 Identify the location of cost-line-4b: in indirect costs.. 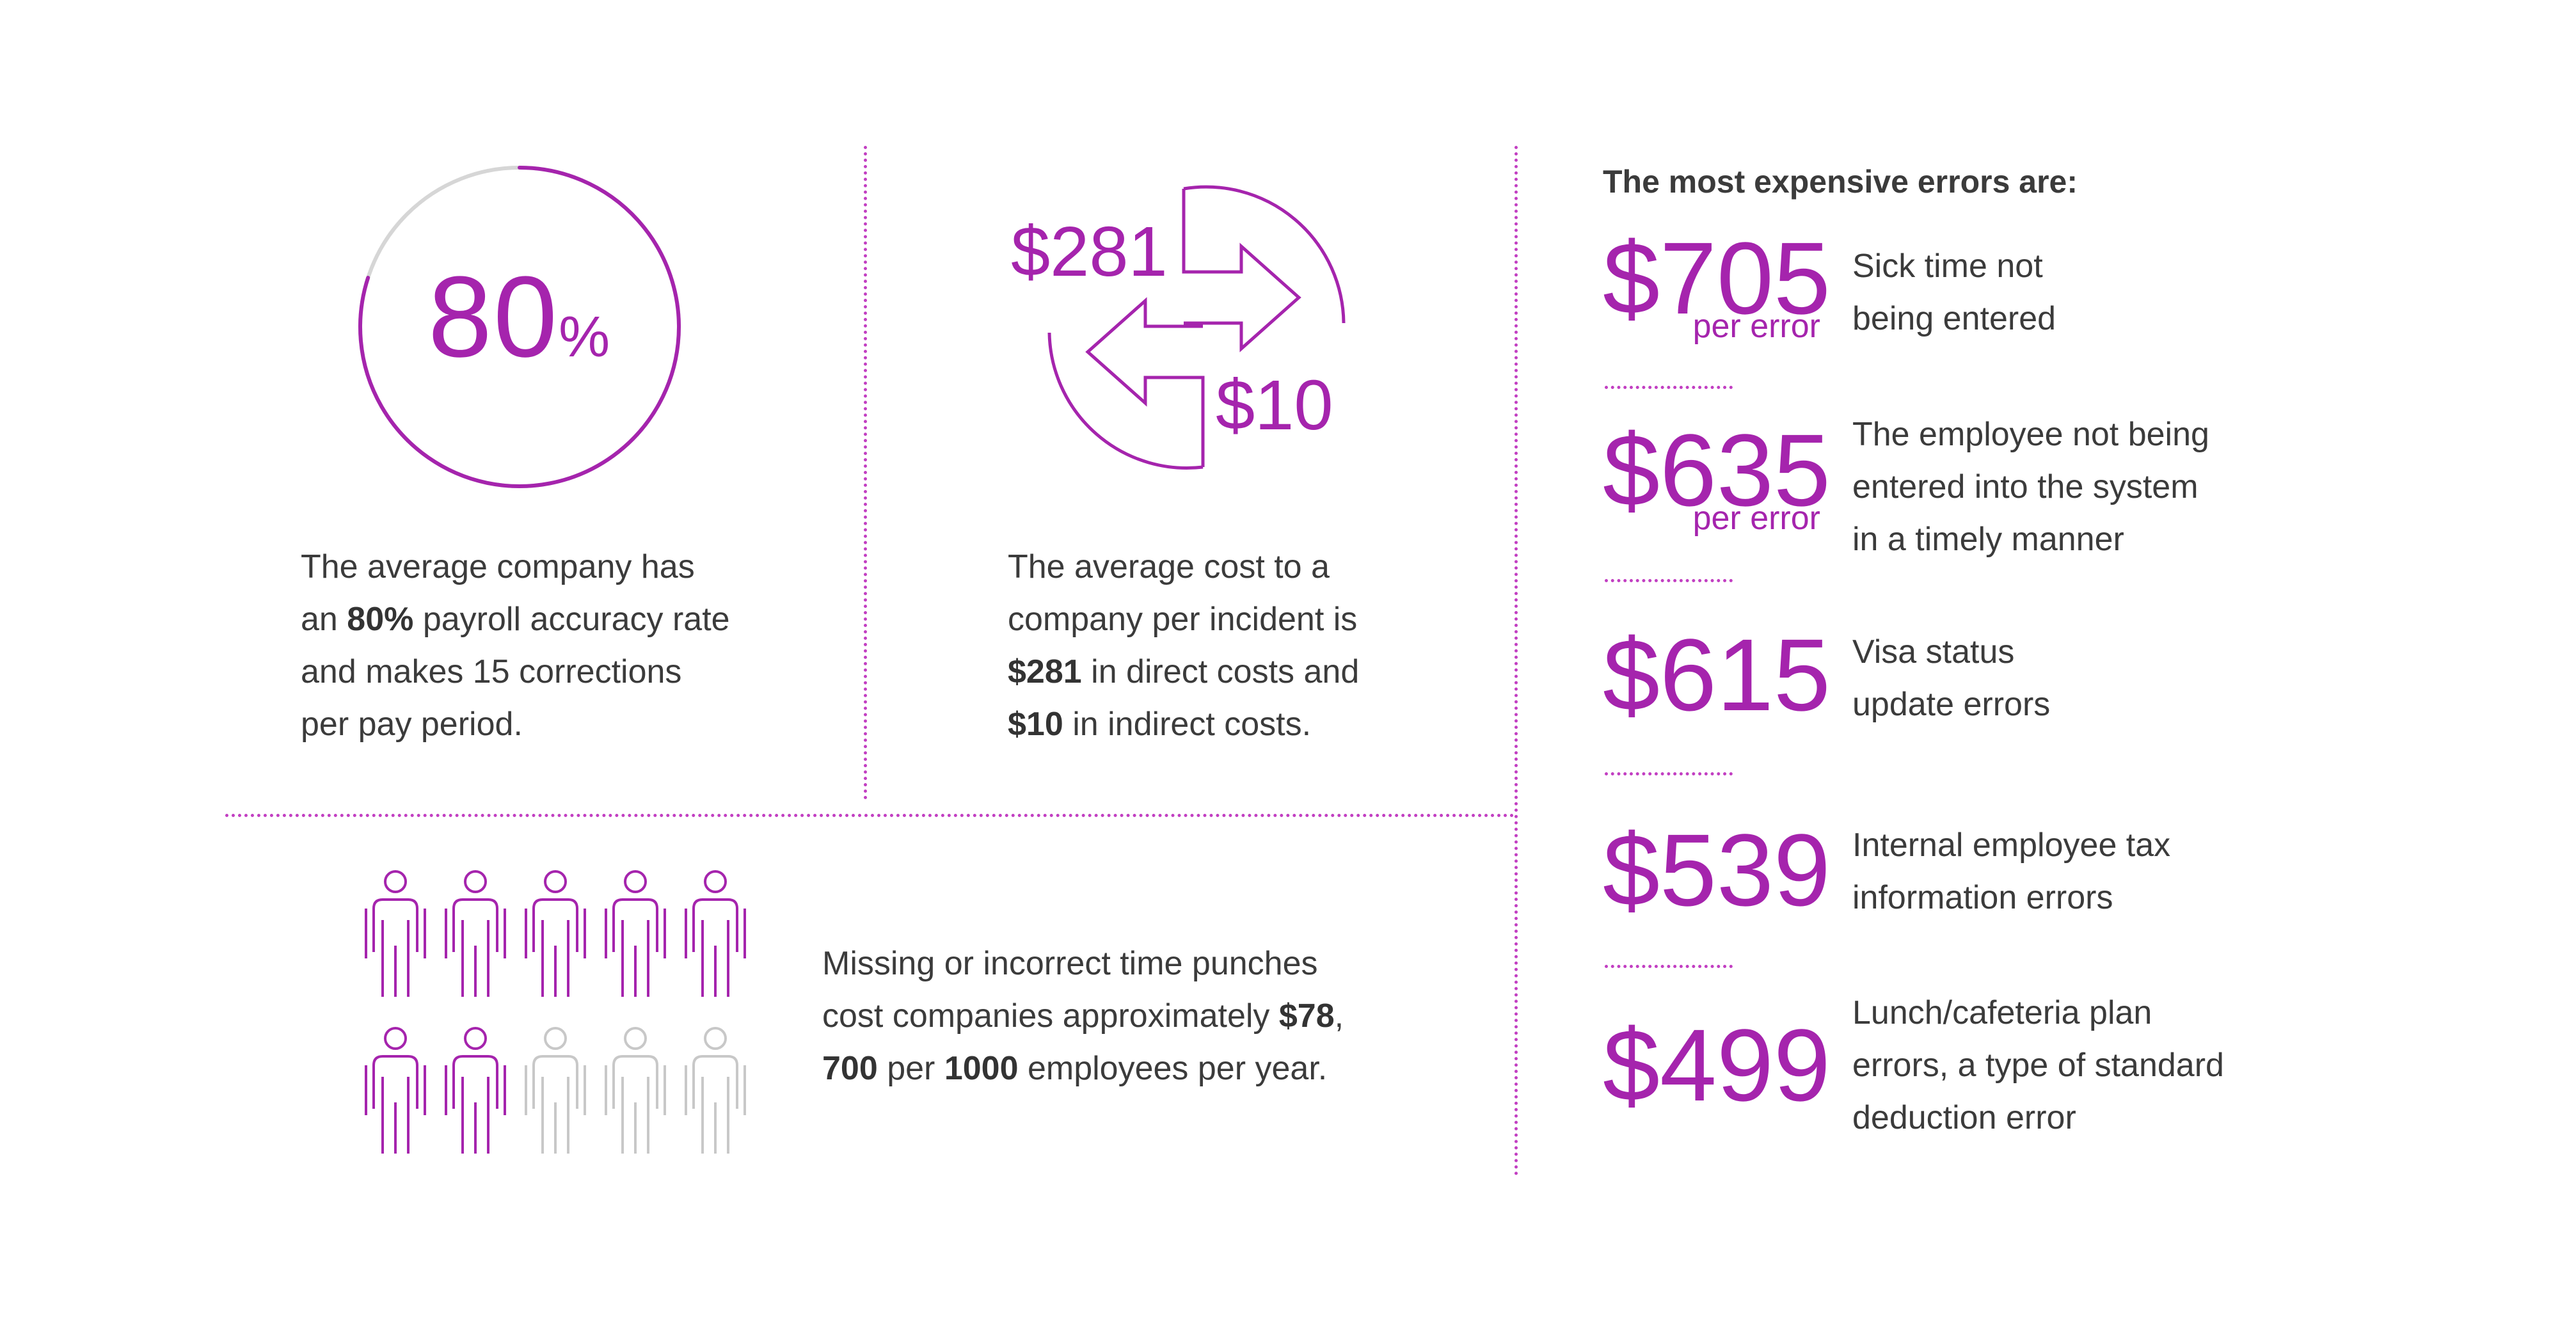
(1188, 724).